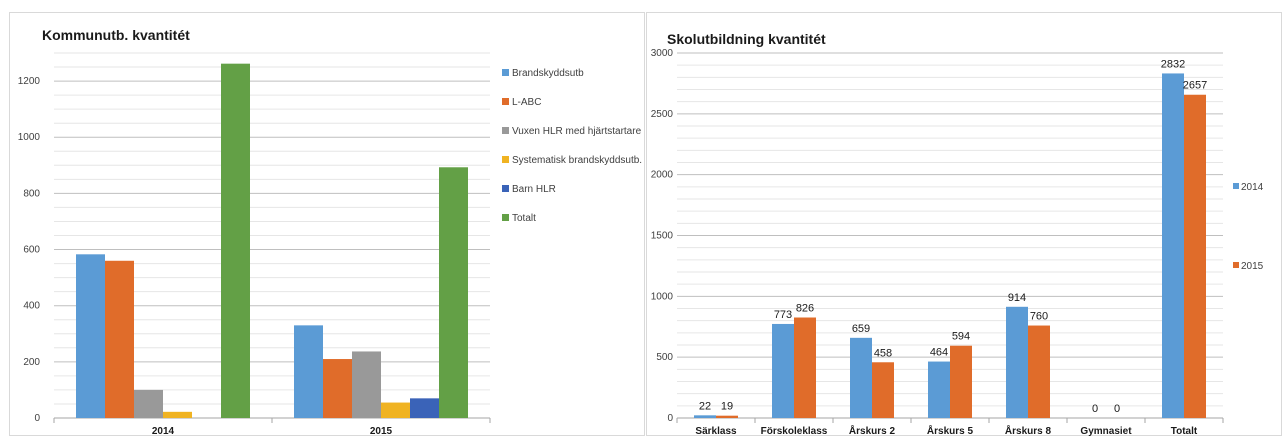  Describe the element at coordinates (950, 430) in the screenshot. I see `x-category-label: Årskurs 5` at that location.